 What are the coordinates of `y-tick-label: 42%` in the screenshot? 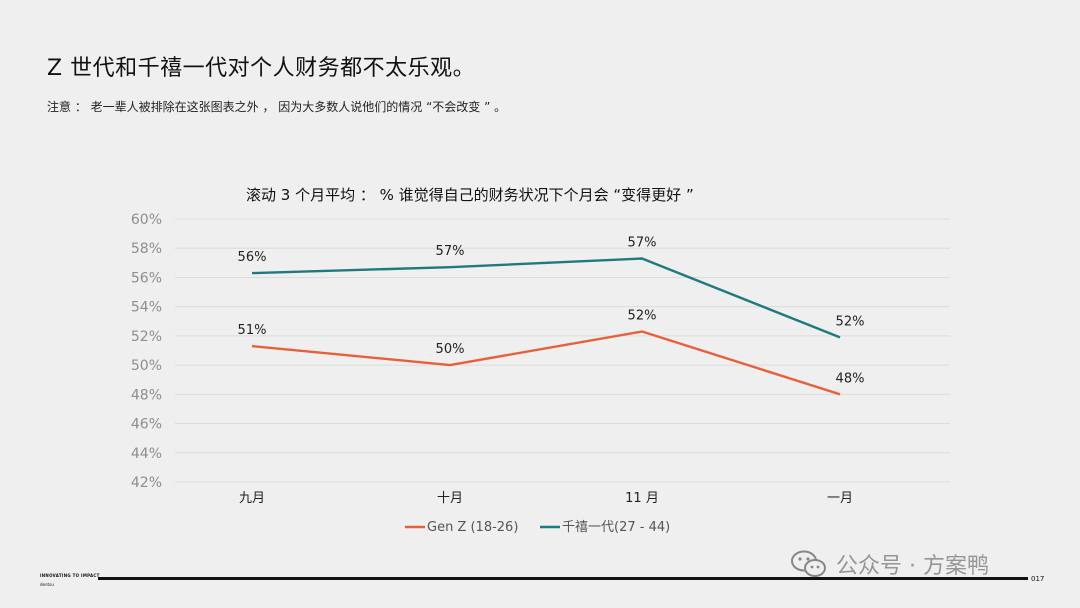 It's located at (146, 483).